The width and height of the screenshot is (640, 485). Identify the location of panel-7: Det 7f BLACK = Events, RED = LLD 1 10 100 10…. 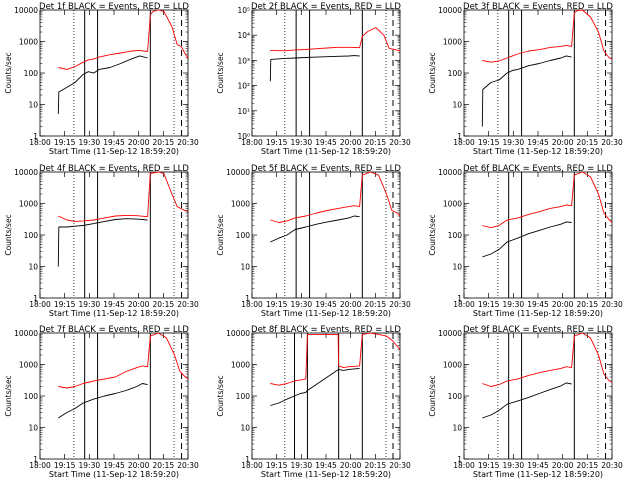
(101, 402).